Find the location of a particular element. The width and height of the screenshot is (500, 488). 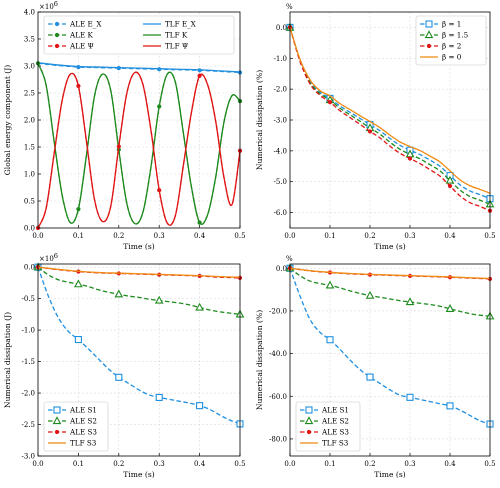

y-tick-label: 3.5 is located at coordinates (29, 40).